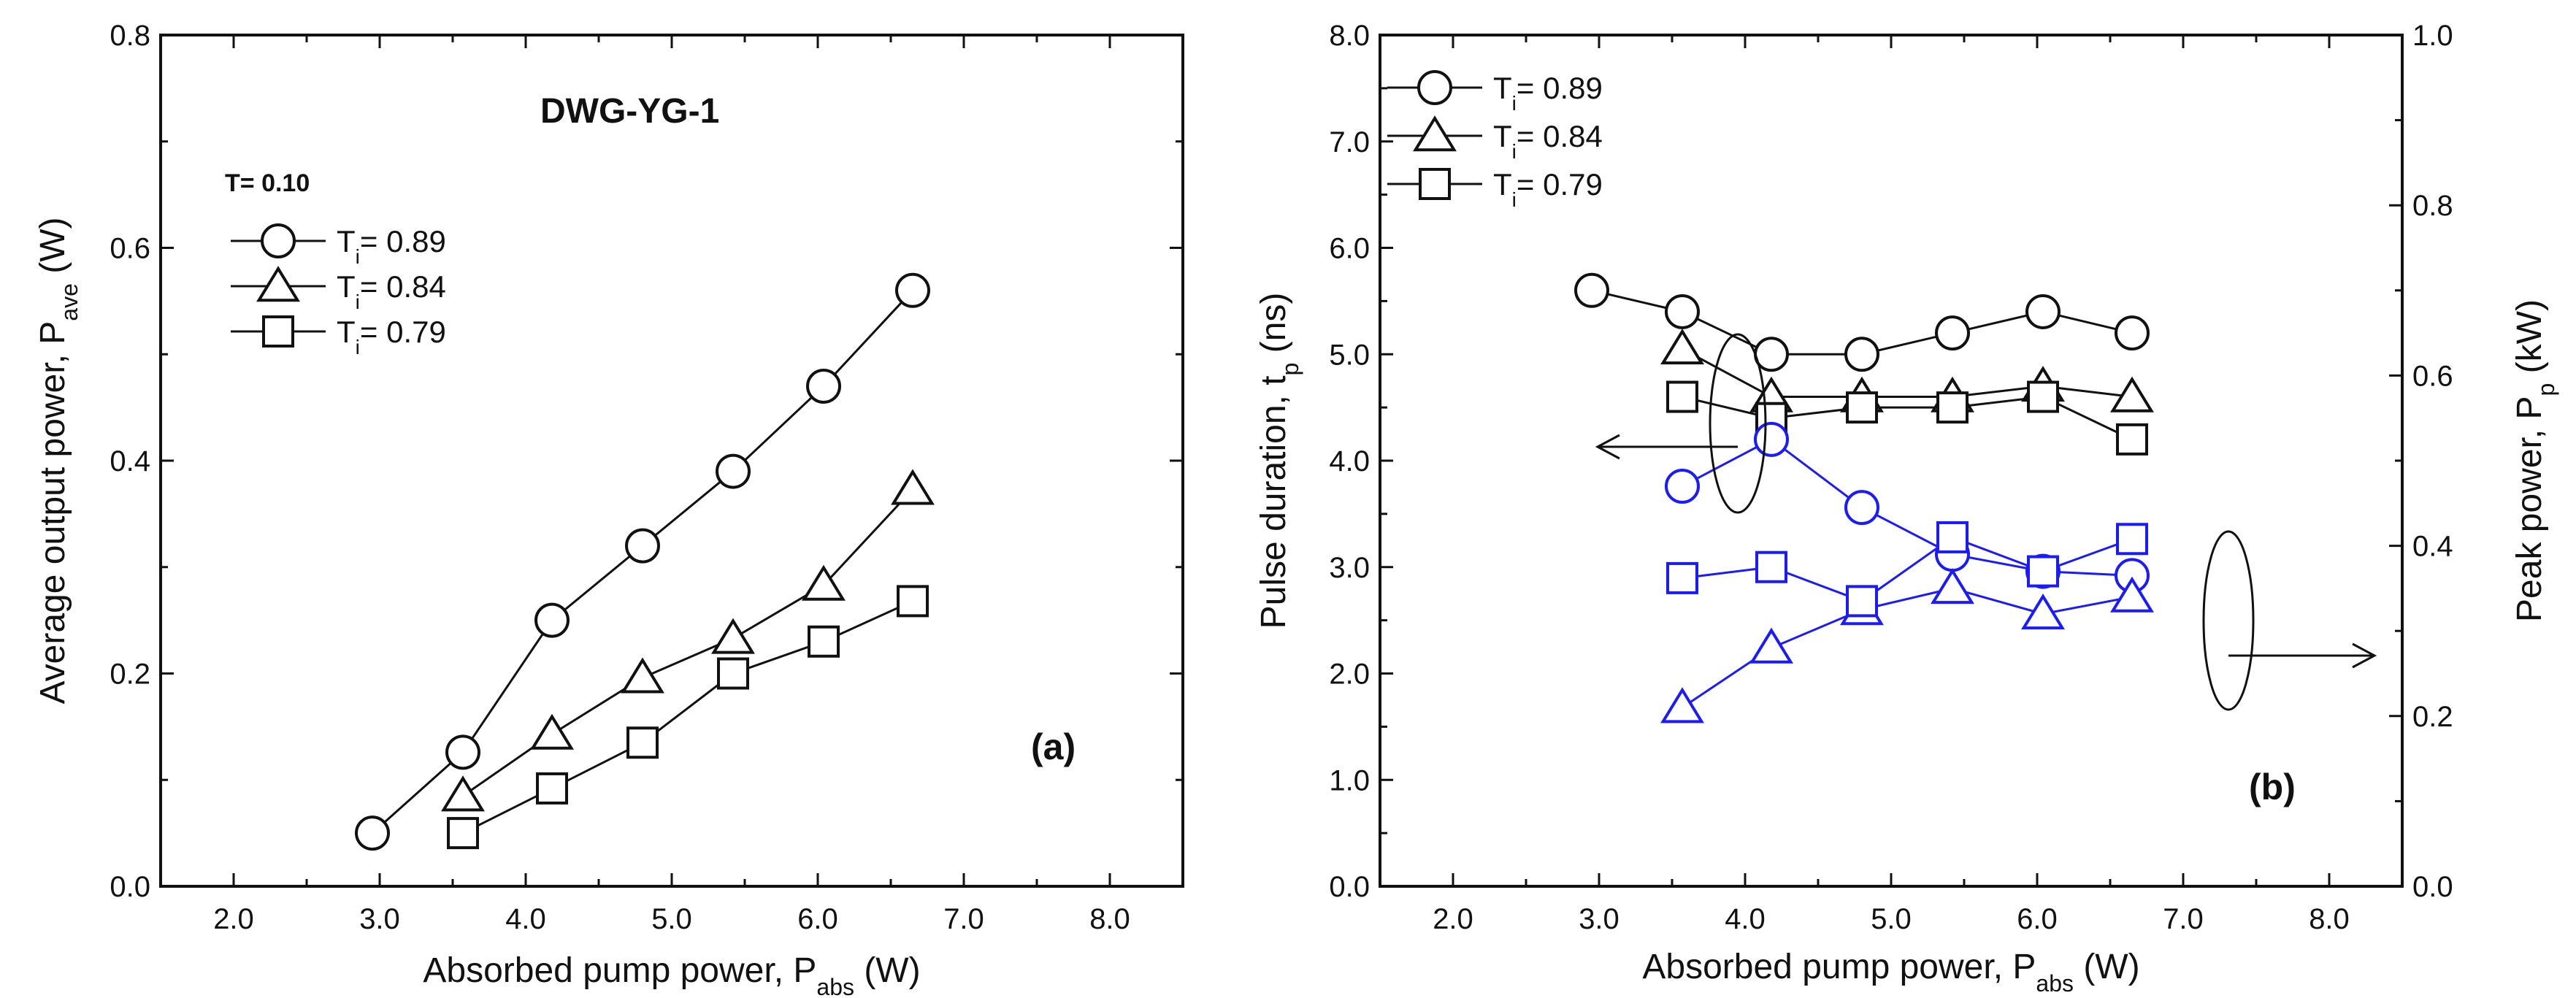  I want to click on panel-a-y-axis-label: Average output power, Pave (W), so click(58, 460).